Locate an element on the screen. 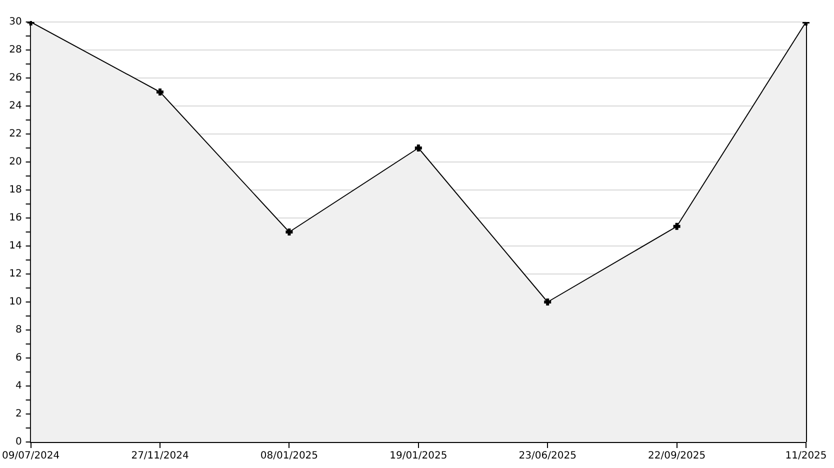  y-tick-label: 30 is located at coordinates (15, 22).